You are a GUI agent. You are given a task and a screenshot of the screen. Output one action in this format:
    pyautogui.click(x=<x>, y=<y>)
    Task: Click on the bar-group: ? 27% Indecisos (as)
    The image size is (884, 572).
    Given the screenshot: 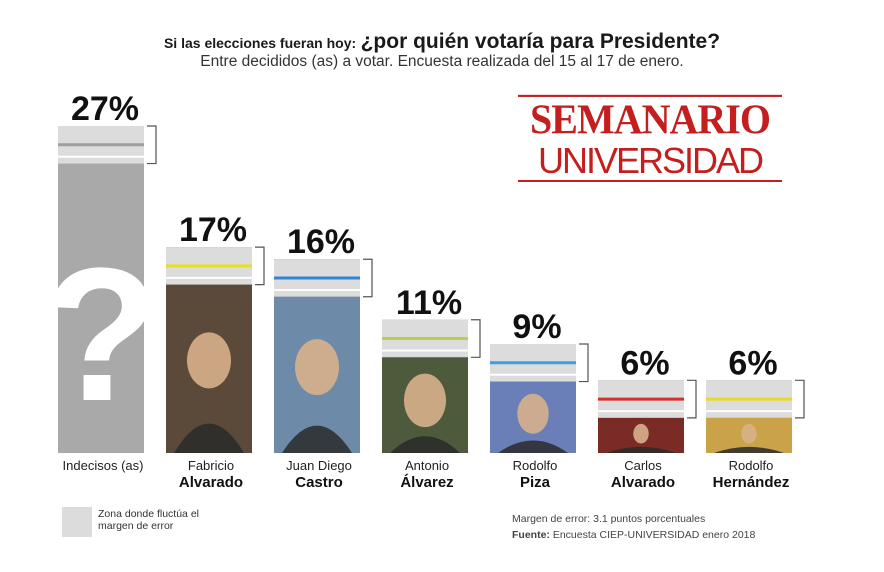 What is the action you would take?
    pyautogui.click(x=101, y=281)
    